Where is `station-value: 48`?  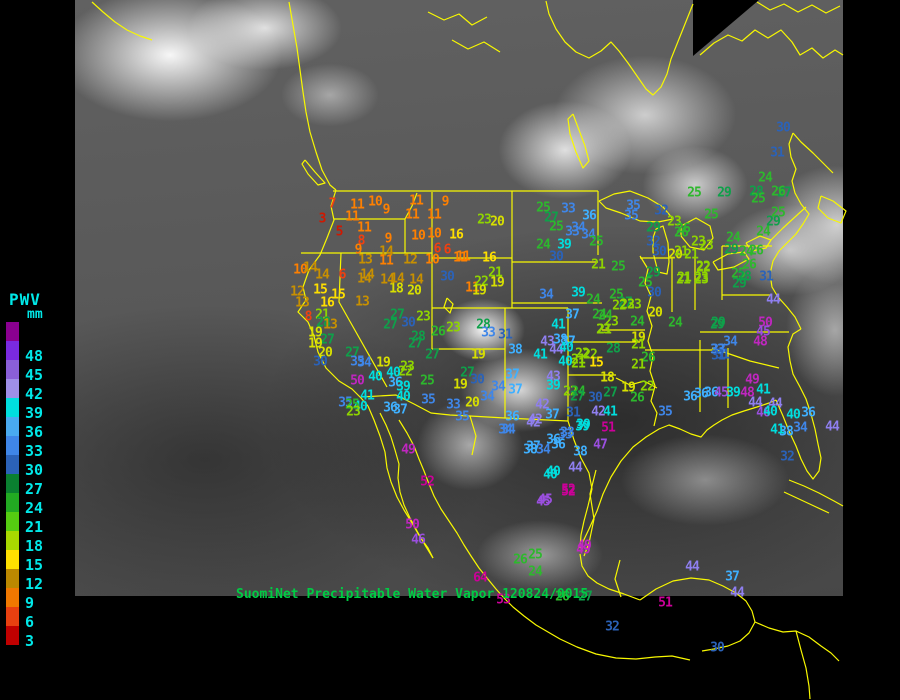 station-value: 48 is located at coordinates (760, 342).